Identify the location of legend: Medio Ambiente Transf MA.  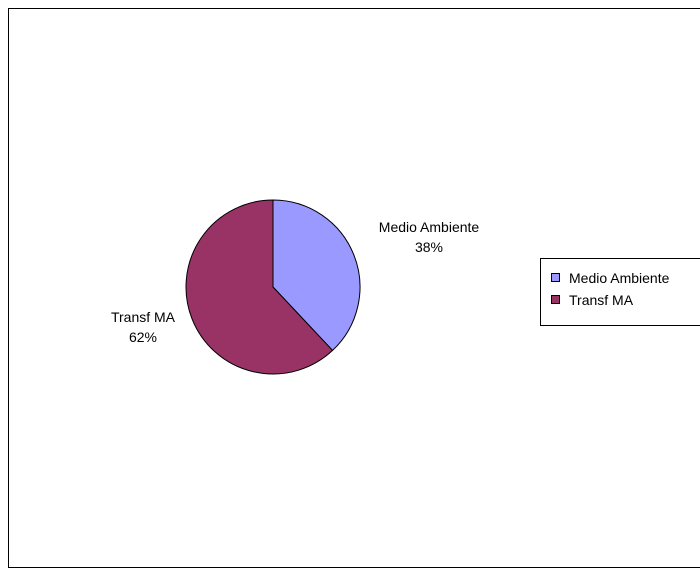
(620, 292).